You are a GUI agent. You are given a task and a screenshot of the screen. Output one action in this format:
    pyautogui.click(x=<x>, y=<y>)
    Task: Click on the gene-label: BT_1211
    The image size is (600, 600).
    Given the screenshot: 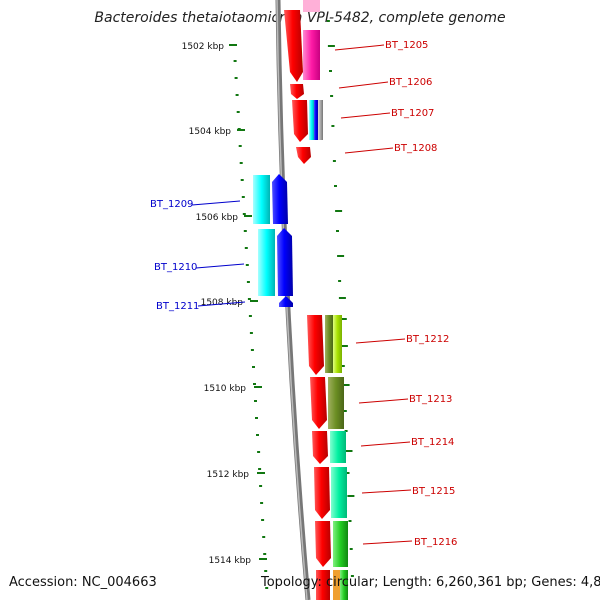 What is the action you would take?
    pyautogui.click(x=177, y=306)
    